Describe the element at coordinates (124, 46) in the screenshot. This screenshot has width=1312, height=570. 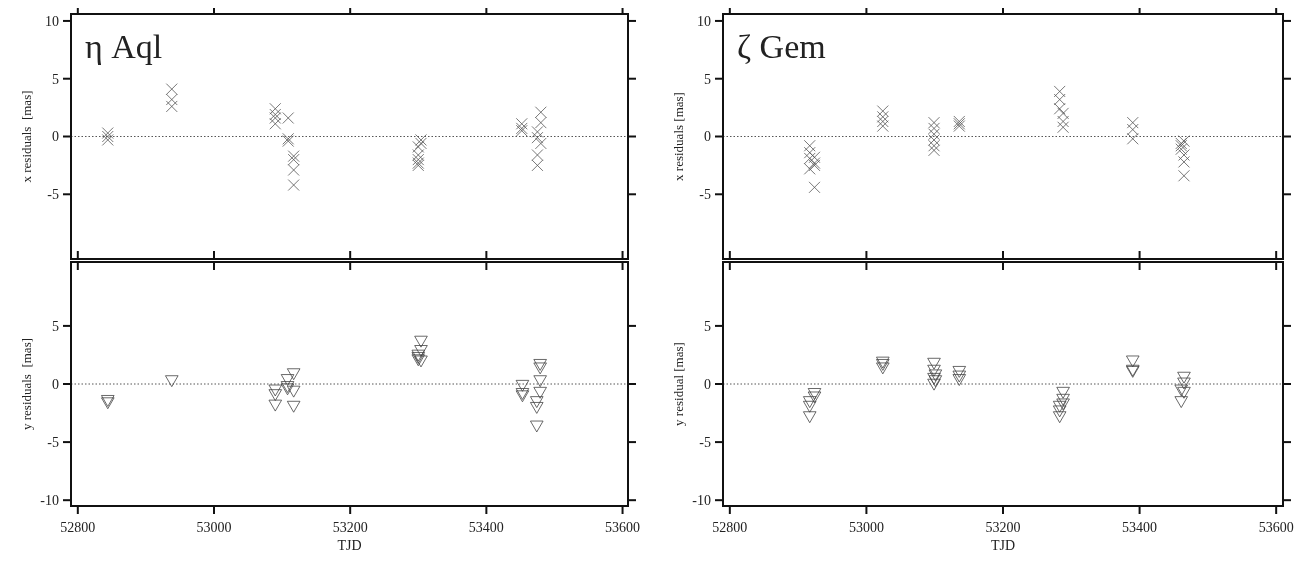
I see `chart-title: η Aql` at that location.